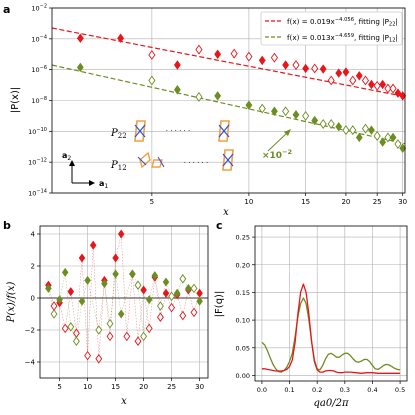 The height and width of the screenshot is (415, 415). Describe the element at coordinates (39, 38) in the screenshot. I see `tick-label-y: 10⁻⁴` at that location.